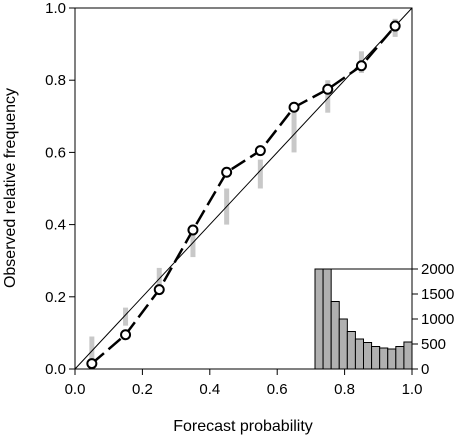 The image size is (474, 436). I want to click on y-tick-label: 0.4, so click(55, 225).